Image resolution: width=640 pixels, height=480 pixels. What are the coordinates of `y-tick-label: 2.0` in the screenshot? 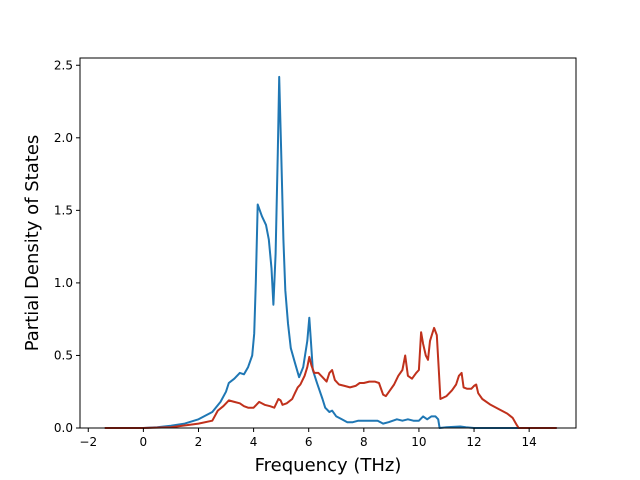 It's located at (63, 138).